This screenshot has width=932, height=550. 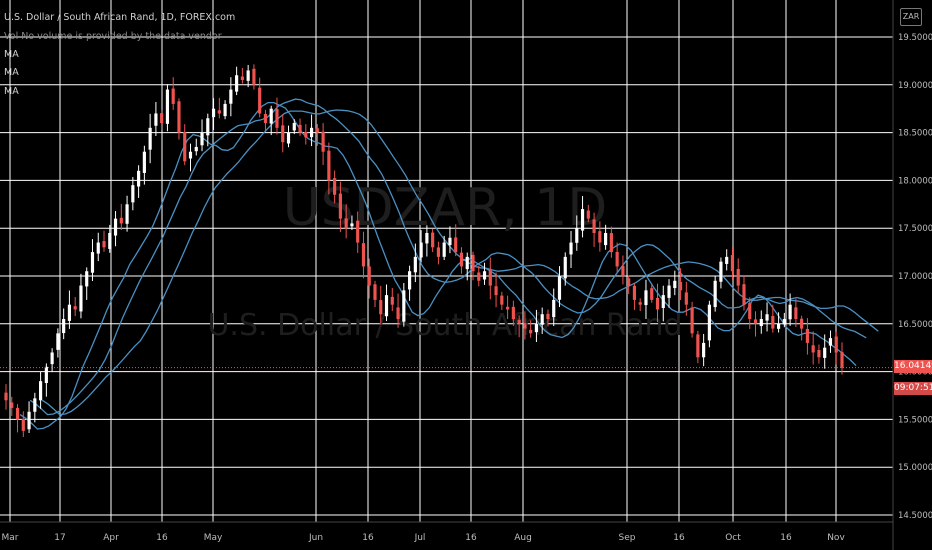 I want to click on currency-badge: ZAR, so click(x=911, y=17).